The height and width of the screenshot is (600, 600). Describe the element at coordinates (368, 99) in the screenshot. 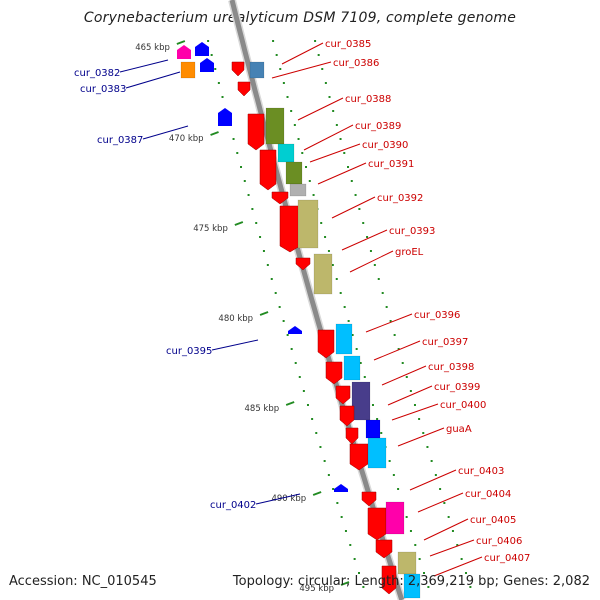

I see `gene-label: cur_0388` at that location.